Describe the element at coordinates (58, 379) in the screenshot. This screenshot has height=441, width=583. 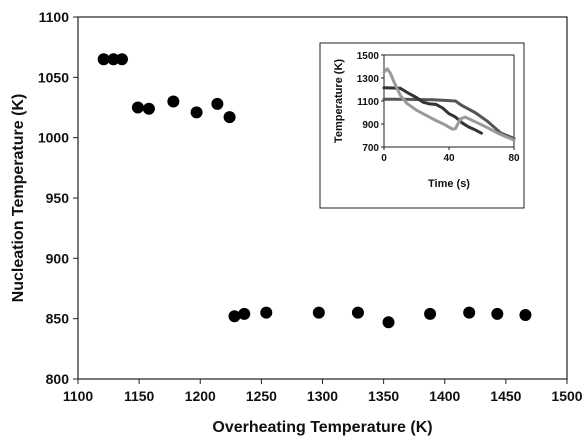
I see `y-tick-label: 800` at that location.